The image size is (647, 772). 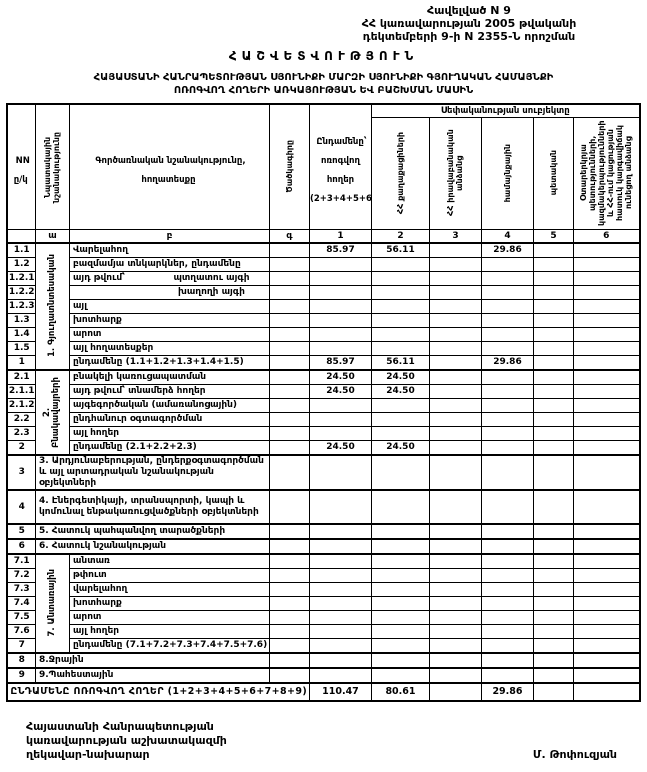 What do you see at coordinates (21, 530) in the screenshot?
I see `row-number-cell: 5` at bounding box center [21, 530].